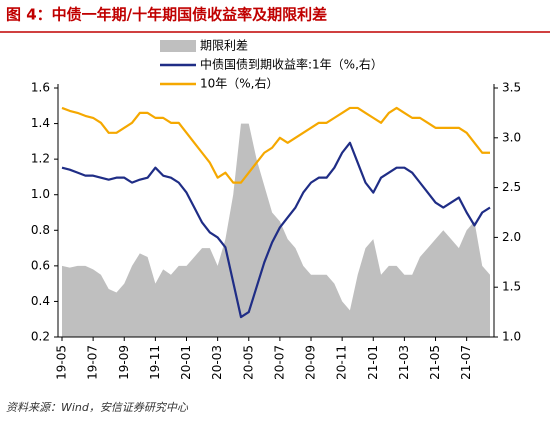 The image size is (550, 422). What do you see at coordinates (224, 46) in the screenshot?
I see `legend-label: 期限利差` at bounding box center [224, 46].